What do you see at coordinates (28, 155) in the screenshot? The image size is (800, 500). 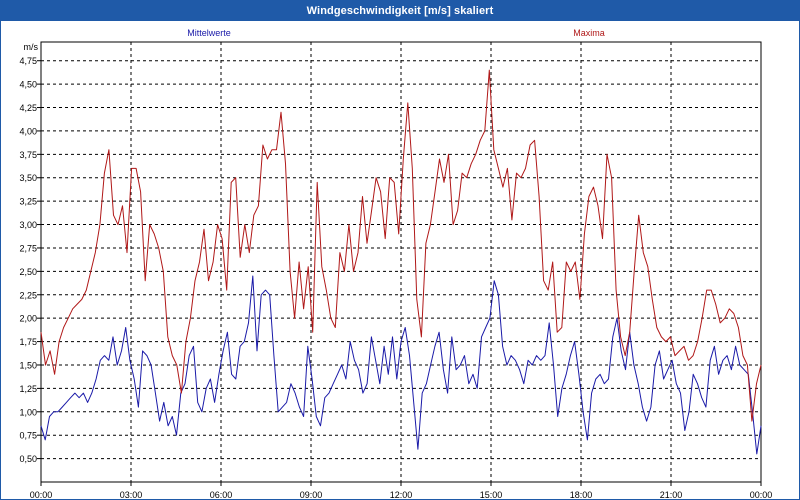 I see `y-tick-label: 3,75` at bounding box center [28, 155].